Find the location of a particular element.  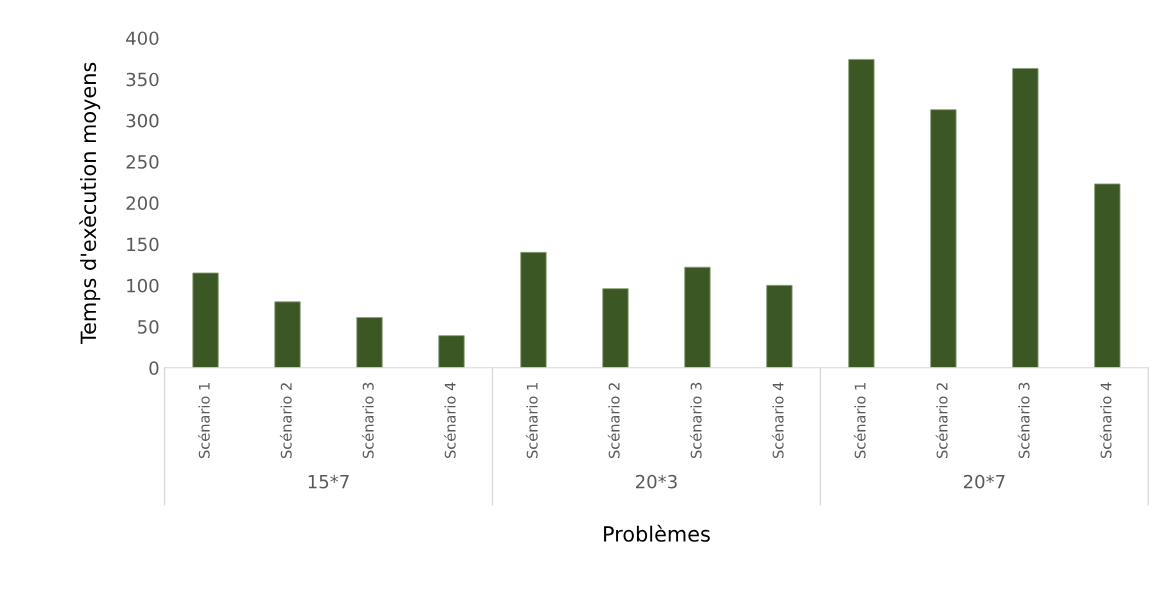

text: 20*7 is located at coordinates (984, 481).